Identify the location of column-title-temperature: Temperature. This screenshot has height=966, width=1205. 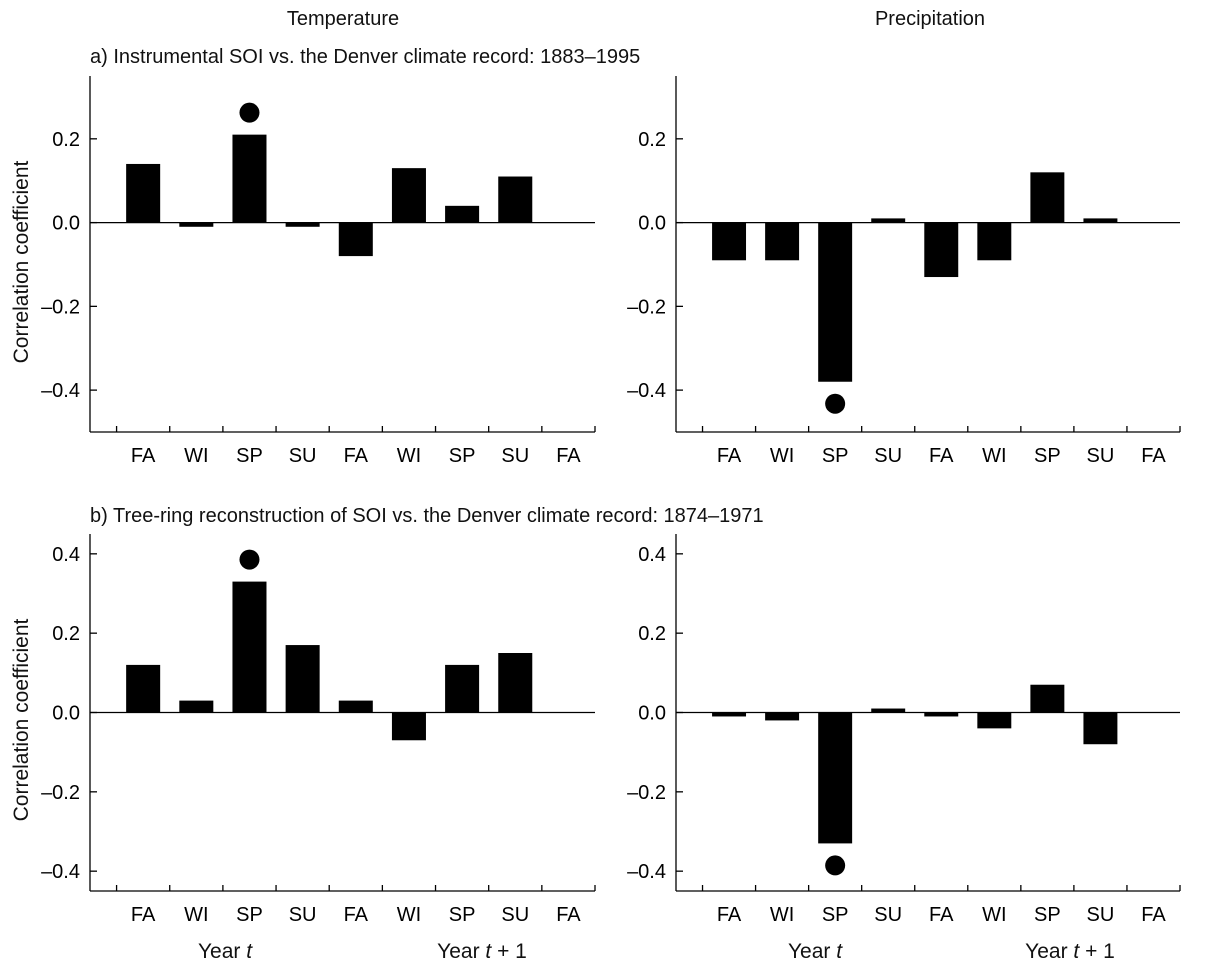
(343, 19).